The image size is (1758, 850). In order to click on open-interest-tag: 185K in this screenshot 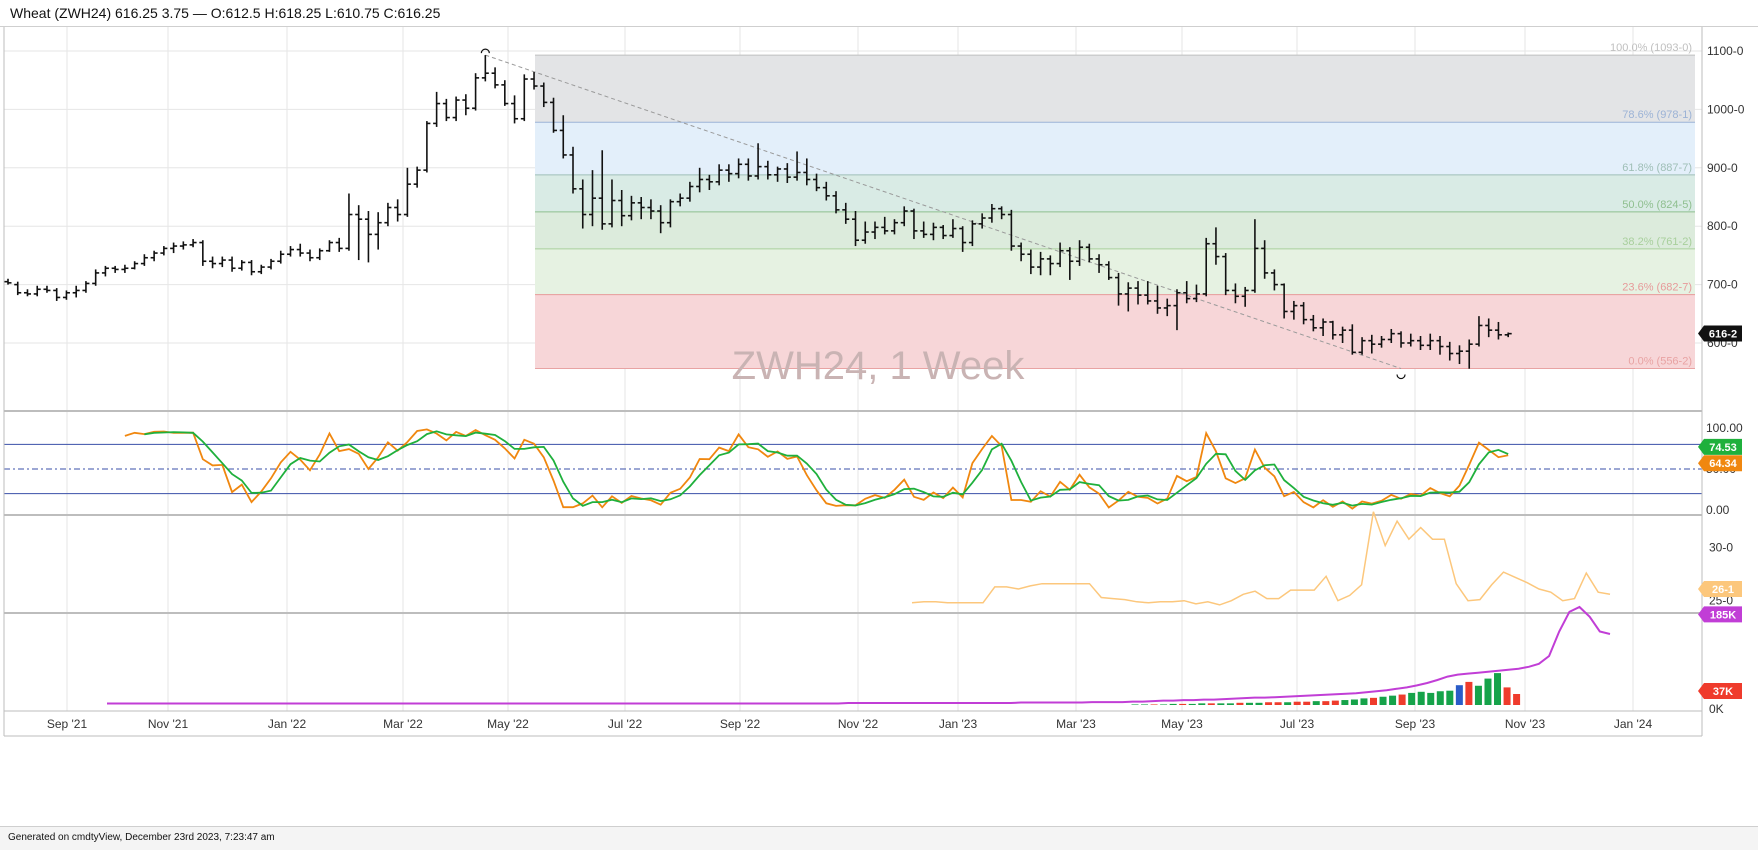, I will do `click(1720, 614)`.